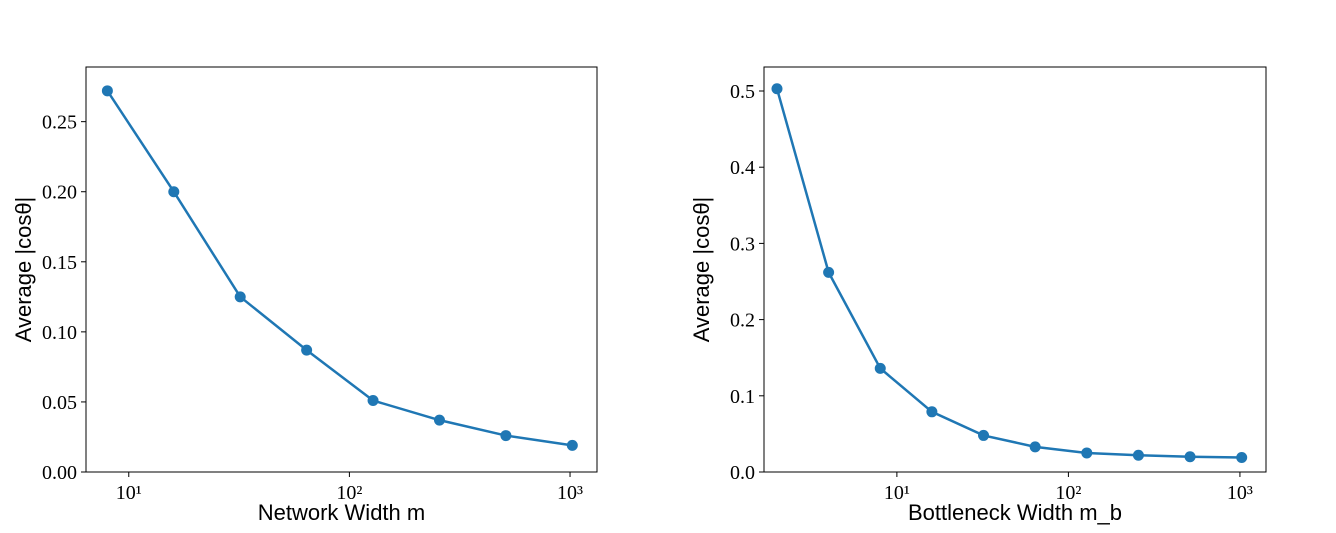 The height and width of the screenshot is (533, 1336). I want to click on y-tick-label: 0.4, so click(742, 168).